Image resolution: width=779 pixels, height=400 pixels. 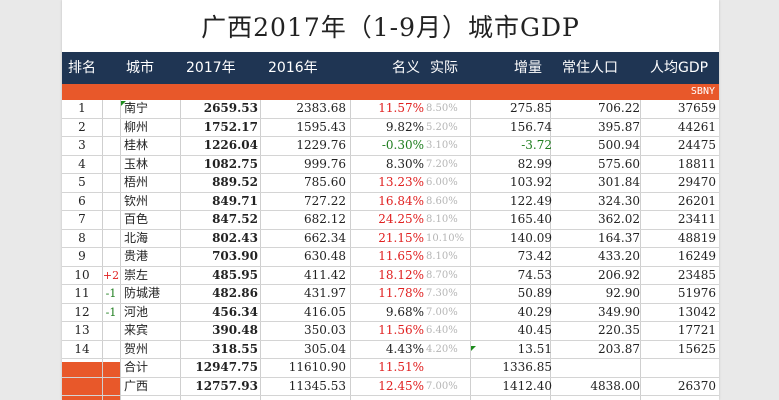 I want to click on gdp-2017-cell: 390.48, so click(x=235, y=330).